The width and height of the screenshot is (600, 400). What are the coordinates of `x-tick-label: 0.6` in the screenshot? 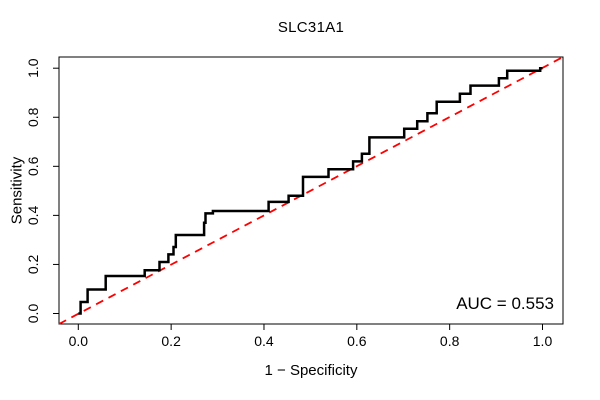 It's located at (357, 341).